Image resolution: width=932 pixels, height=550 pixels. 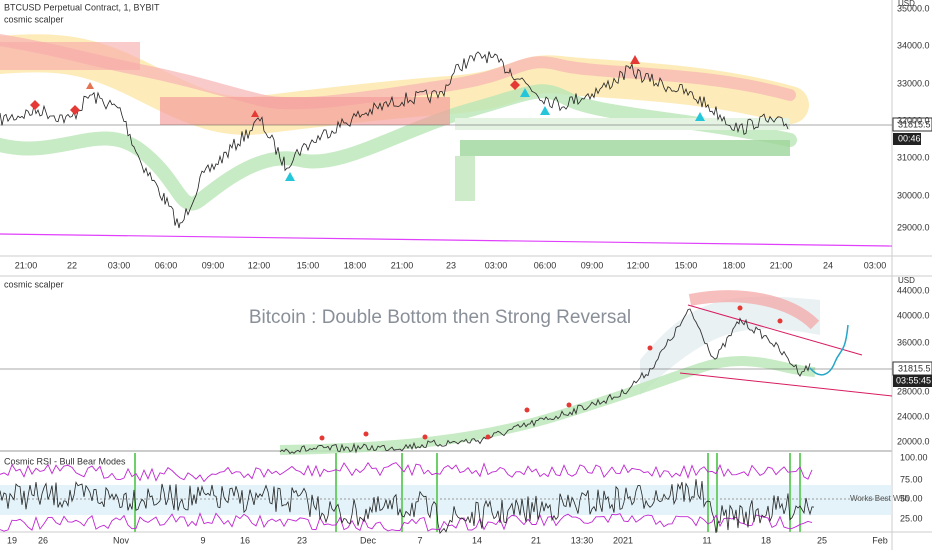 What do you see at coordinates (909, 138) in the screenshot?
I see `countdown: 00:46` at bounding box center [909, 138].